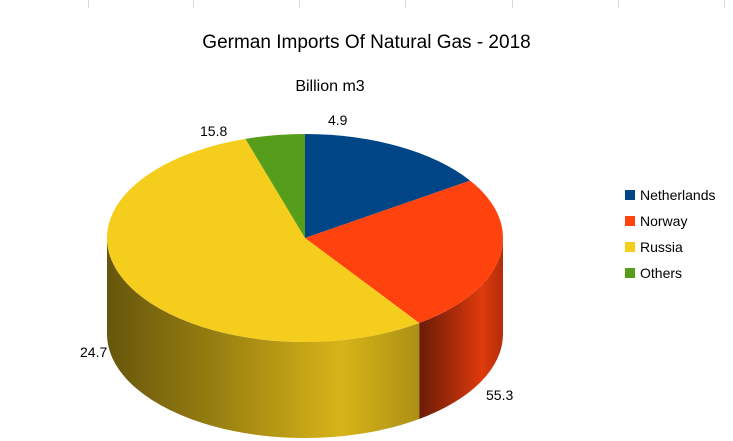 This screenshot has width=733, height=441. I want to click on chart-subtitle: Billion m3, so click(330, 86).